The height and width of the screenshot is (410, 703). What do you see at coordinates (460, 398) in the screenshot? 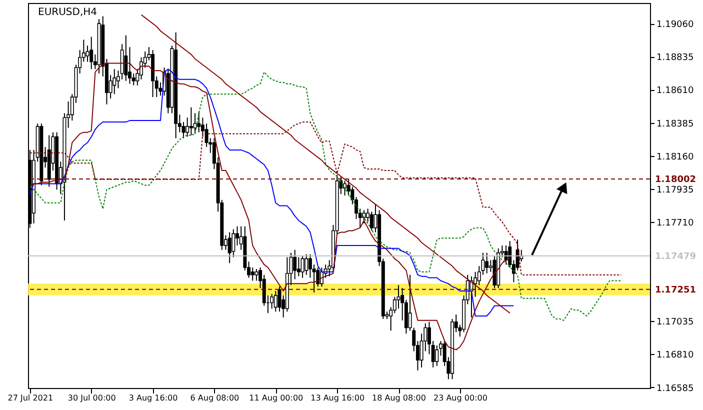
I see `x-tick-label: 23 Aug 00:00` at bounding box center [460, 398].